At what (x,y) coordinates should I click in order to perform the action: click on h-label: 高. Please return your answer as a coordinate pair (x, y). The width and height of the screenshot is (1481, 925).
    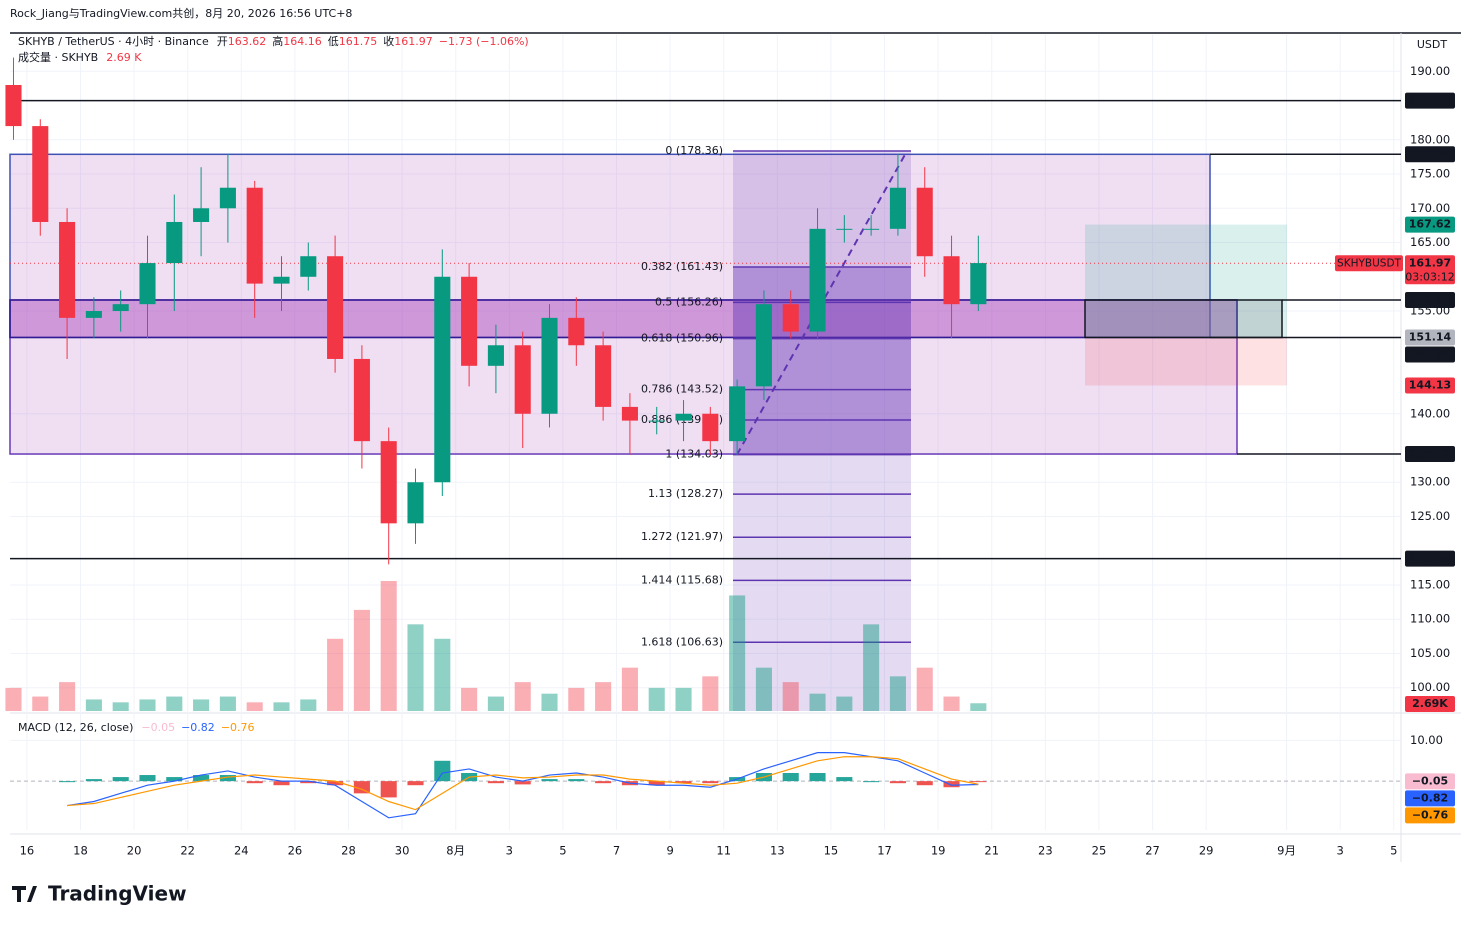
    Looking at the image, I should click on (277, 41).